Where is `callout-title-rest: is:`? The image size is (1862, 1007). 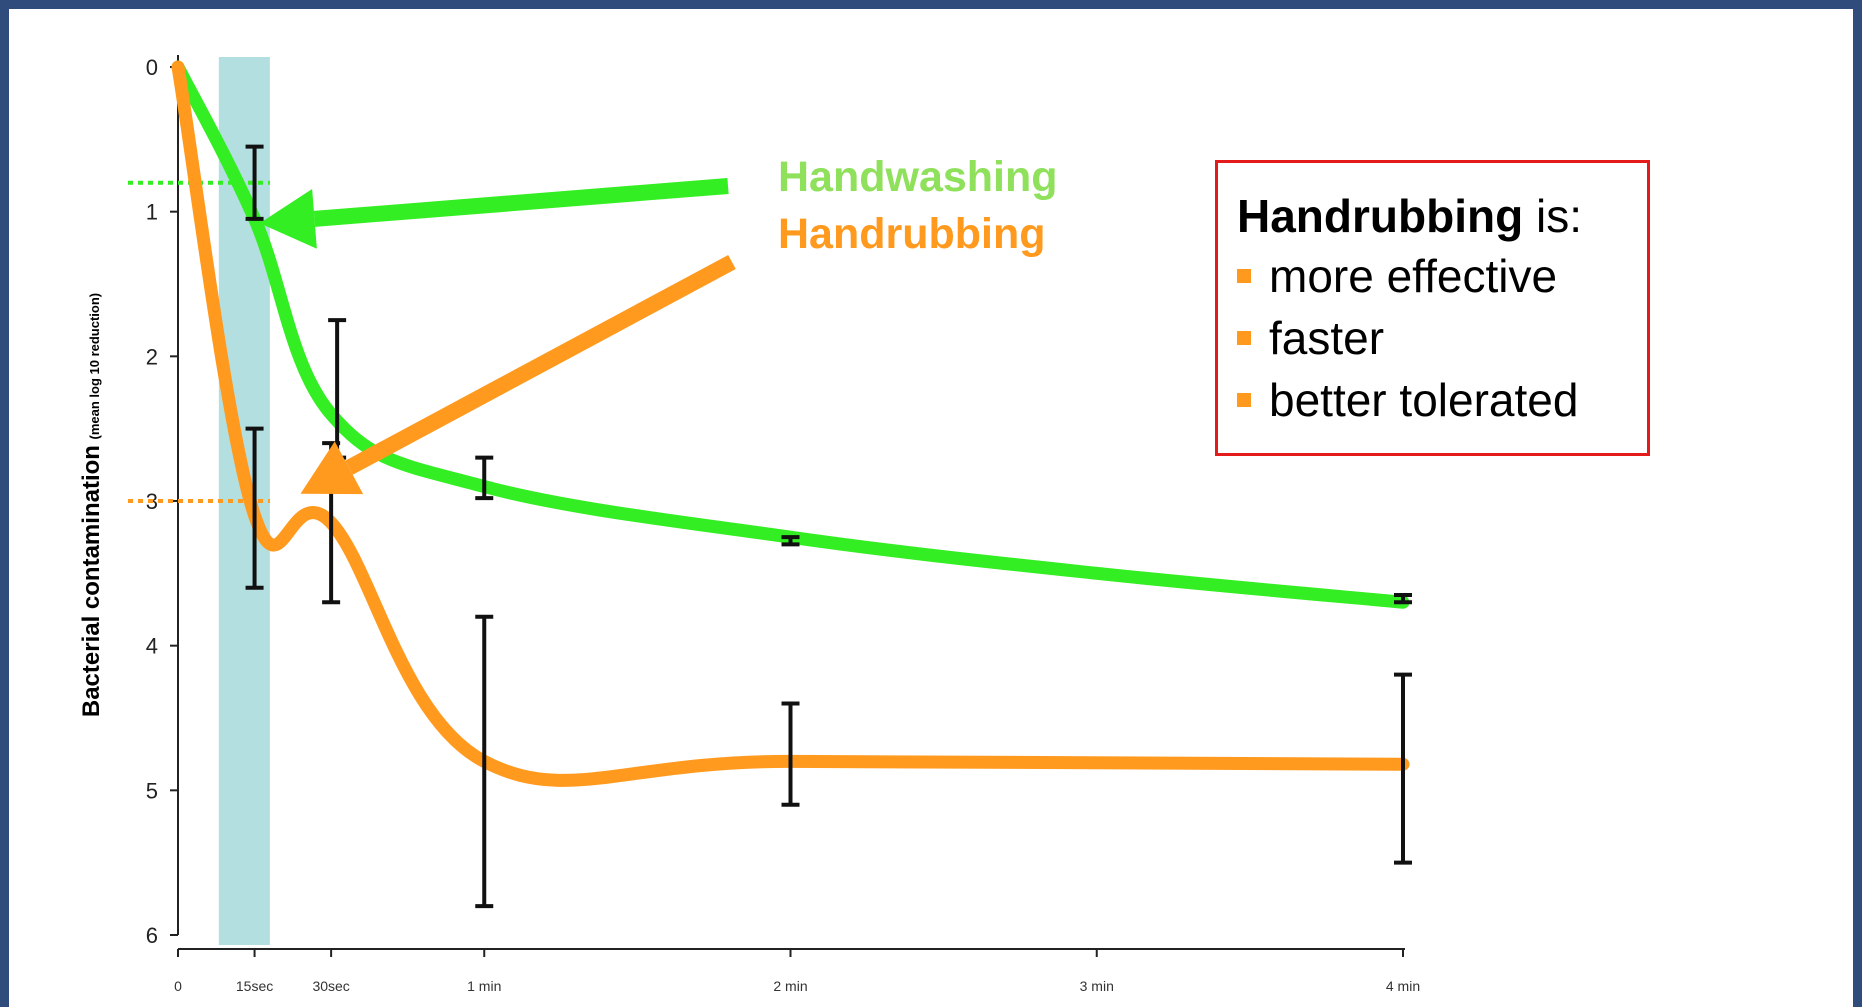 callout-title-rest: is: is located at coordinates (1552, 216).